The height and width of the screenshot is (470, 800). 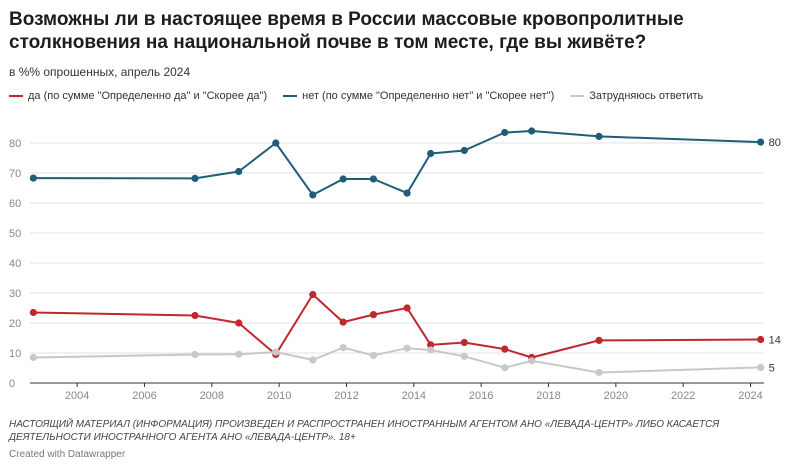 I want to click on y-tick-label: 0, so click(x=12, y=384).